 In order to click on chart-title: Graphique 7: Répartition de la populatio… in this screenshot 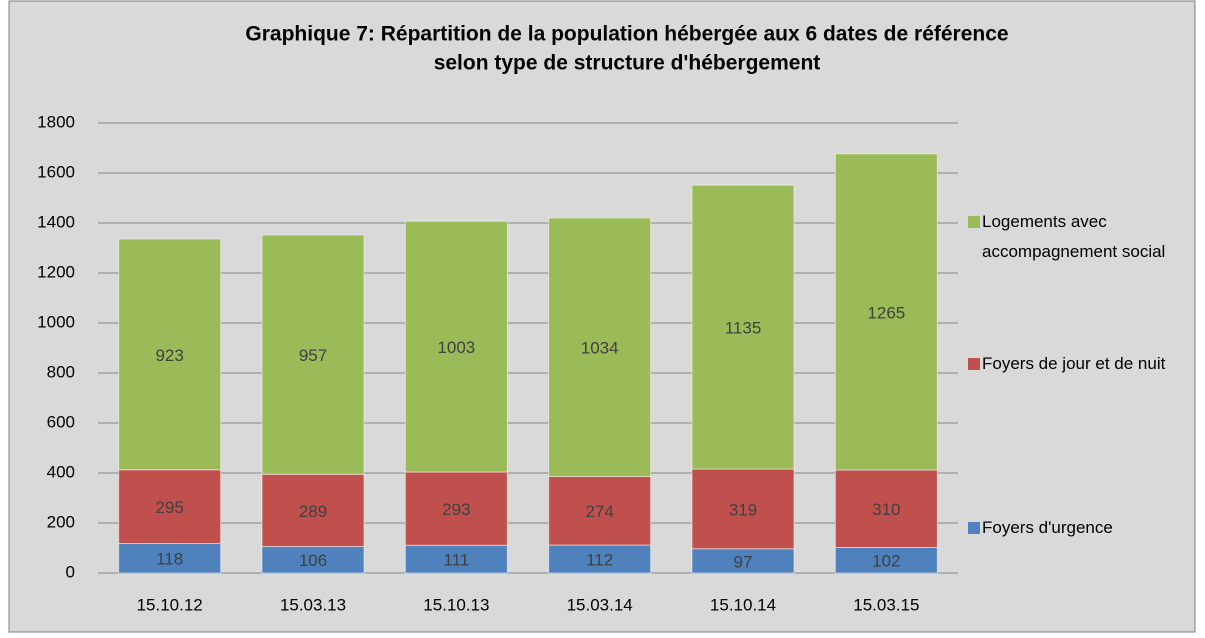, I will do `click(626, 34)`.